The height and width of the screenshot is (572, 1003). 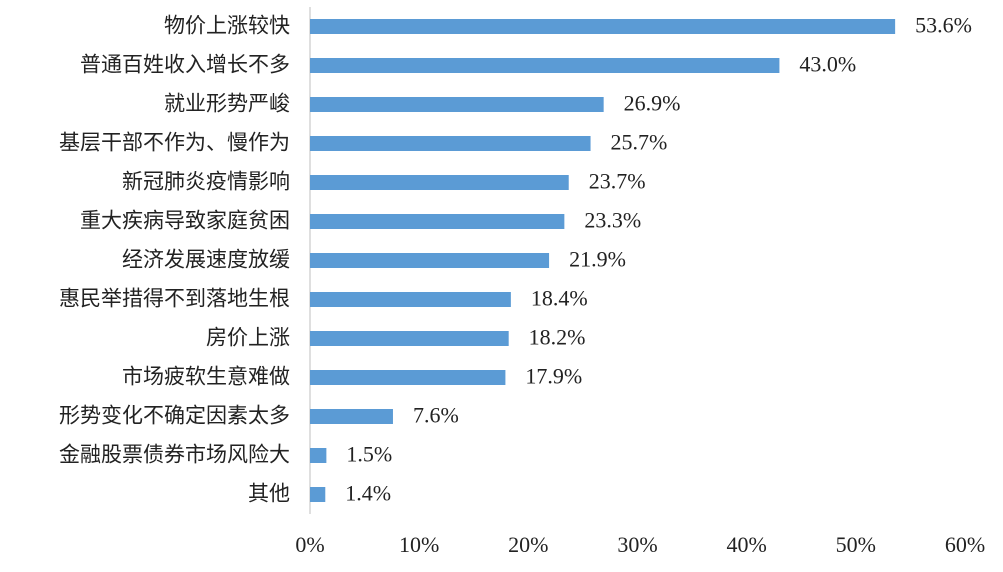 What do you see at coordinates (269, 494) in the screenshot?
I see `y-tick-label: 其他` at bounding box center [269, 494].